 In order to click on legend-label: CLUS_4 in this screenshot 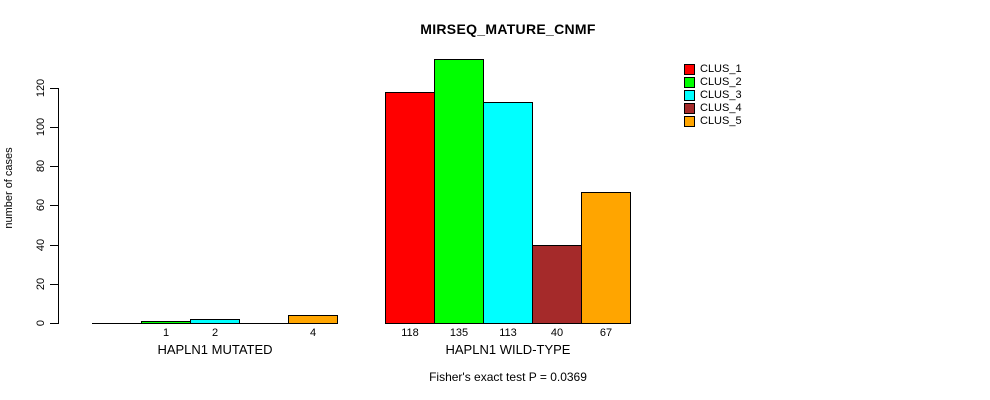, I will do `click(721, 108)`.